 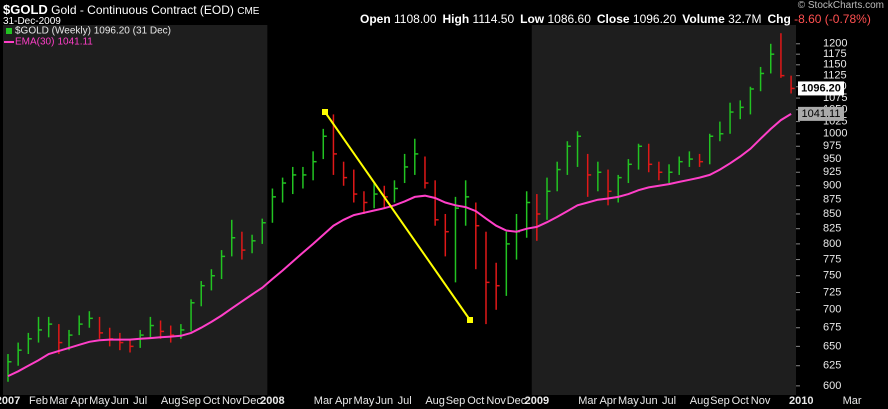 What do you see at coordinates (537, 401) in the screenshot?
I see `x-tick-label: 2009` at bounding box center [537, 401].